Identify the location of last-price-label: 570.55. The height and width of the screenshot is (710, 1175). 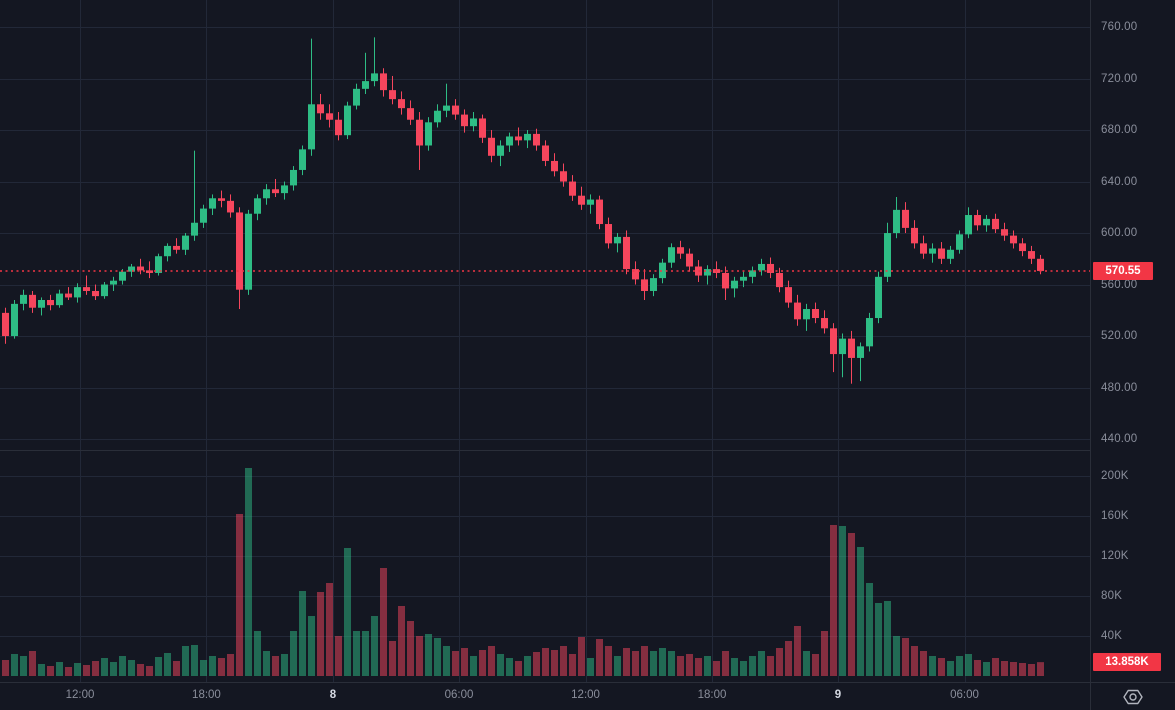
(1123, 270).